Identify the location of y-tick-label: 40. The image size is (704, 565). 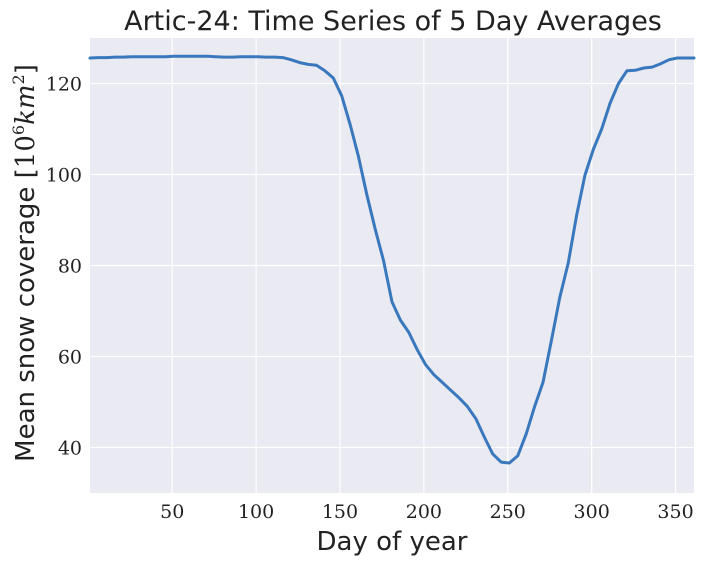
(70, 449).